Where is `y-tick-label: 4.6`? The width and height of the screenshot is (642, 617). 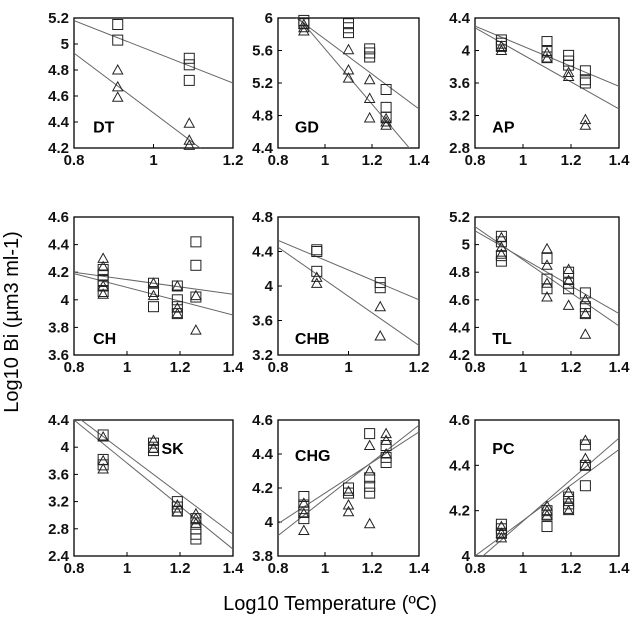 y-tick-label: 4.6 is located at coordinates (58, 217).